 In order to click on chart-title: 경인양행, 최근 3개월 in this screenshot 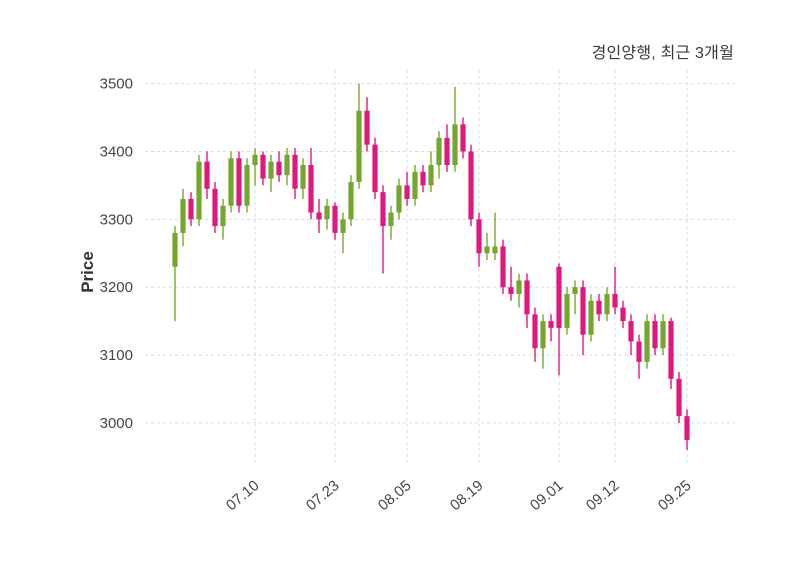, I will do `click(662, 53)`.